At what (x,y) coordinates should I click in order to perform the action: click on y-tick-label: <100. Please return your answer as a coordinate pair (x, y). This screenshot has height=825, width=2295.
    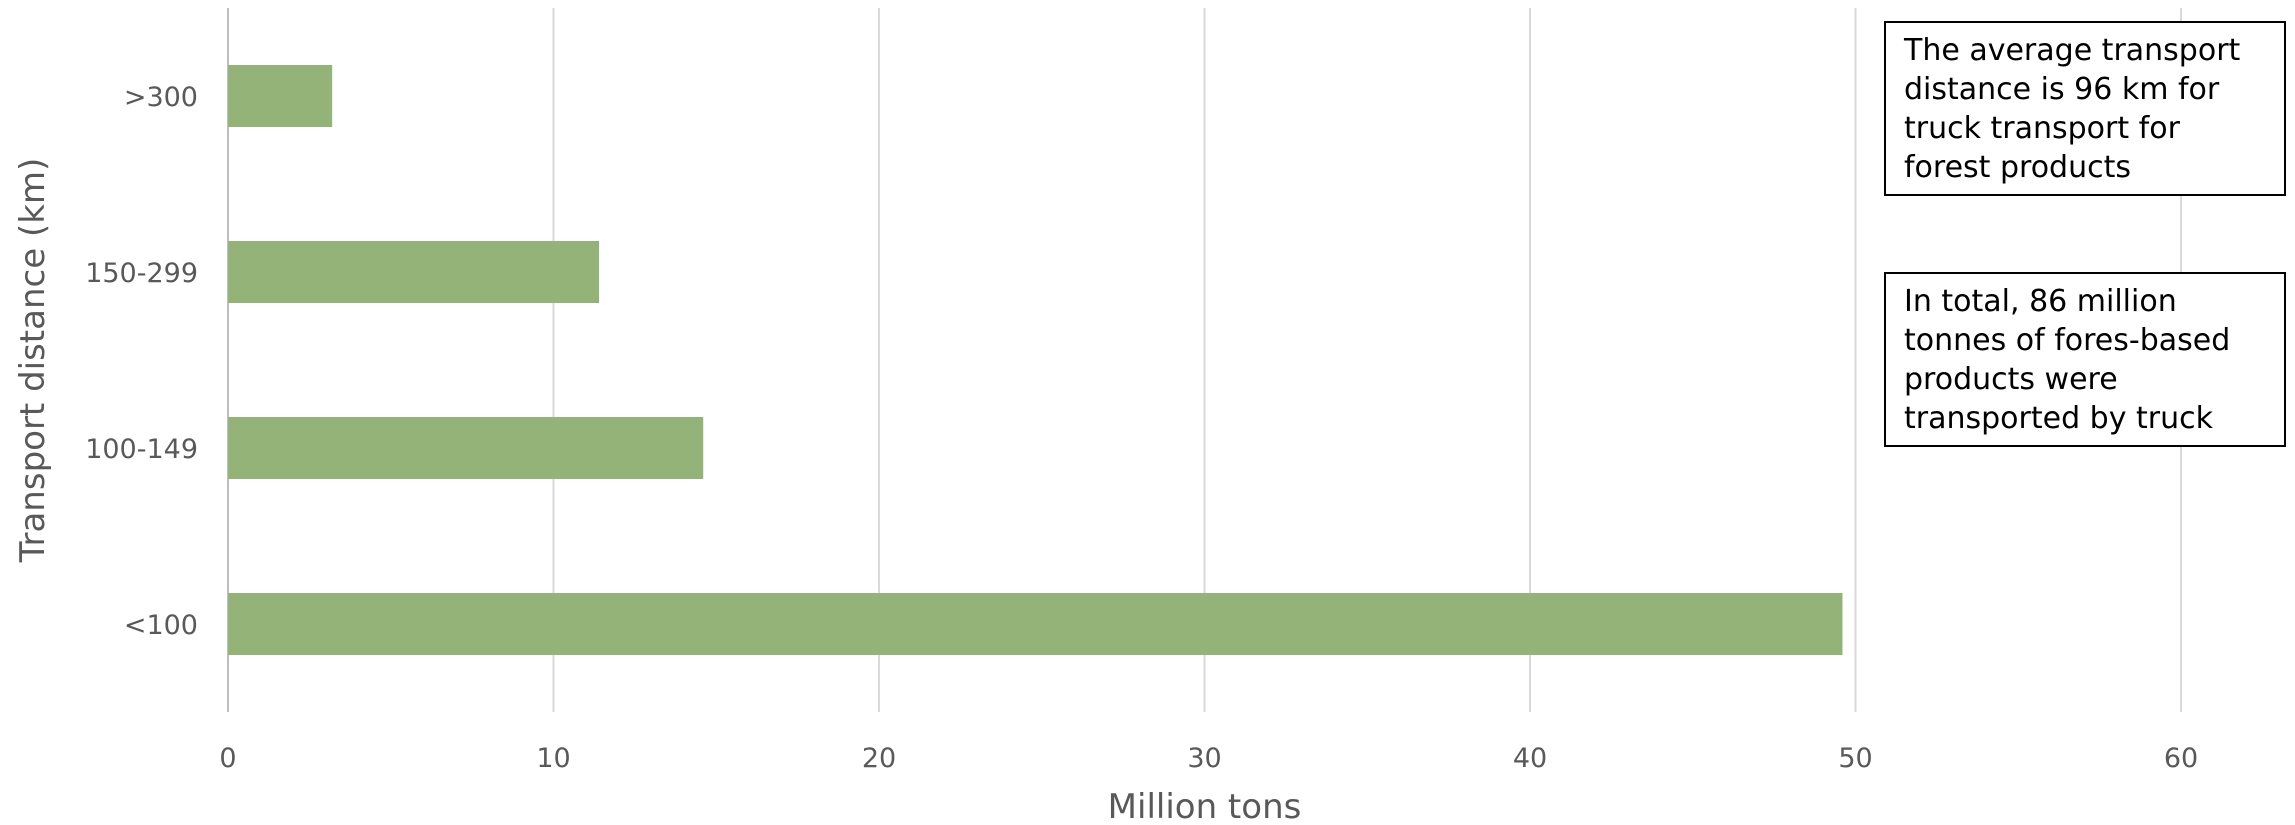
    Looking at the image, I should click on (161, 625).